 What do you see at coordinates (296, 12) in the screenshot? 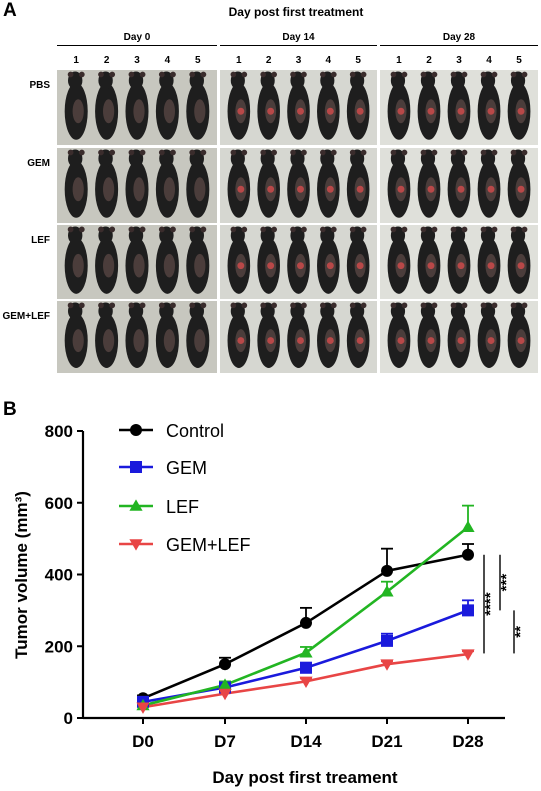
I see `panel-a-title: Day post first treatment` at bounding box center [296, 12].